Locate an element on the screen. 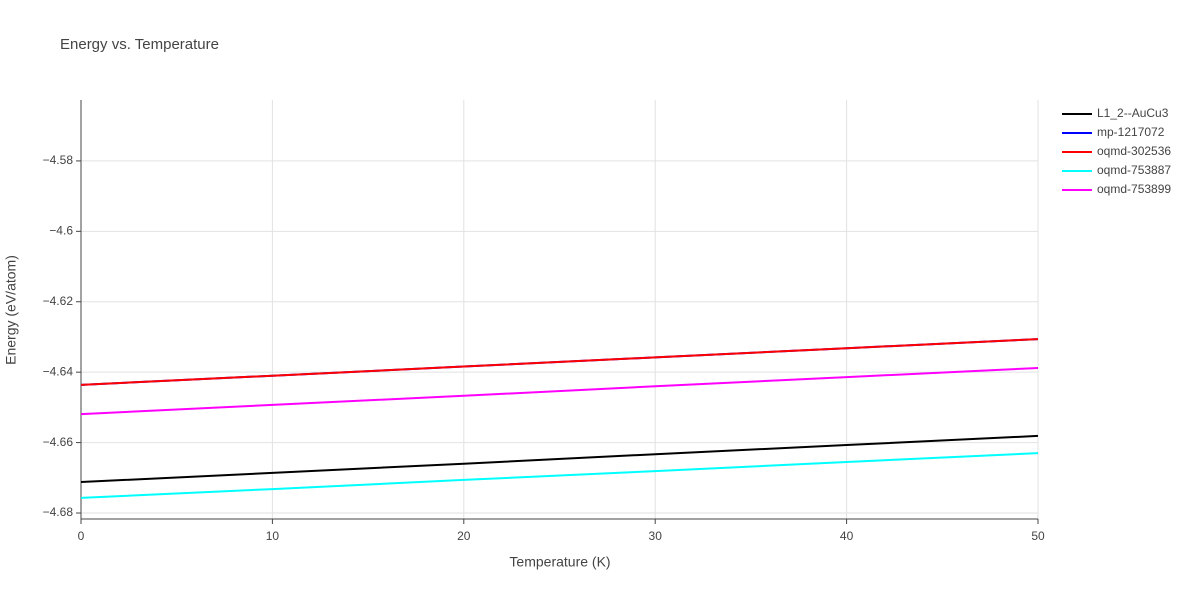  x-tick-label: 10 is located at coordinates (273, 536).